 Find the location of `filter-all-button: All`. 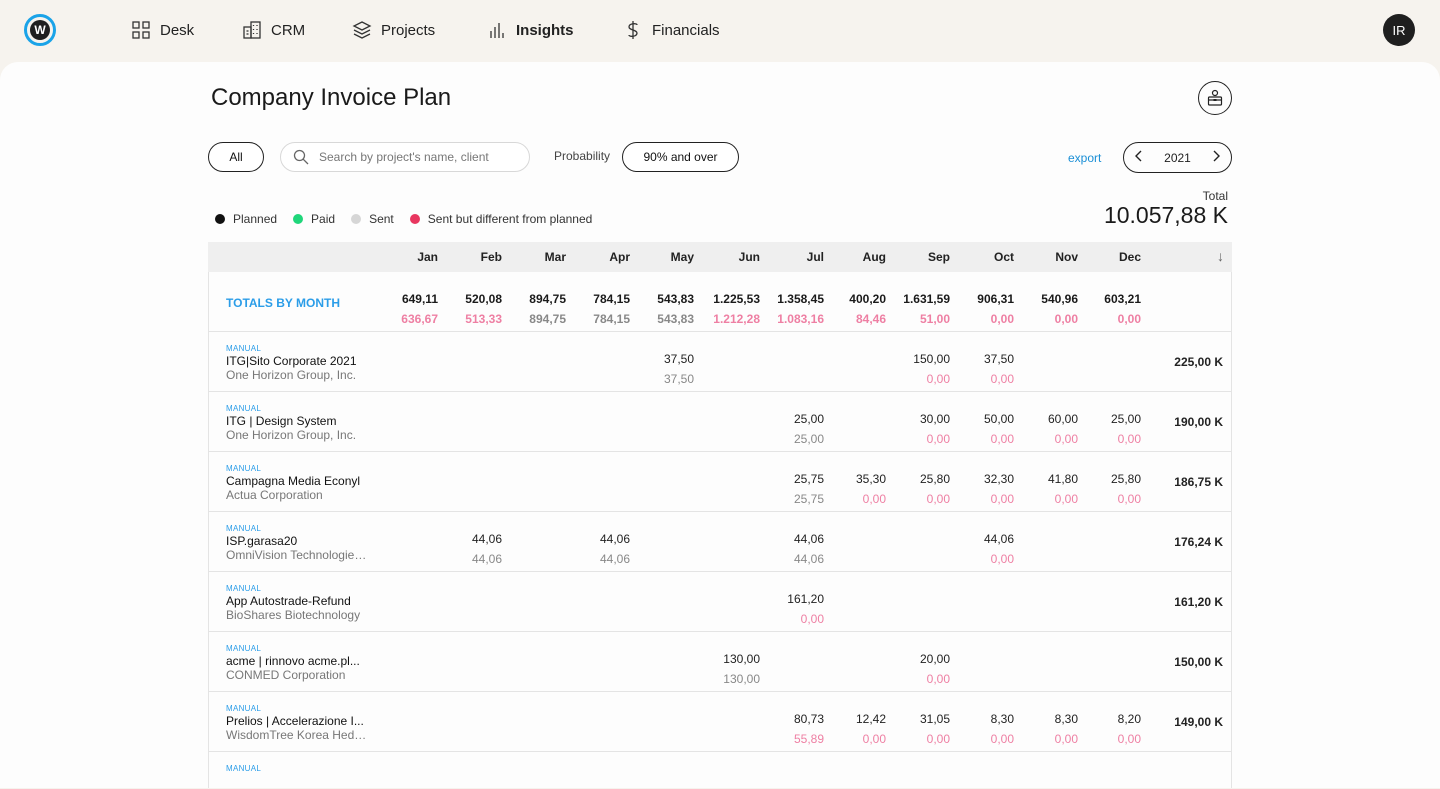

filter-all-button: All is located at coordinates (236, 157).